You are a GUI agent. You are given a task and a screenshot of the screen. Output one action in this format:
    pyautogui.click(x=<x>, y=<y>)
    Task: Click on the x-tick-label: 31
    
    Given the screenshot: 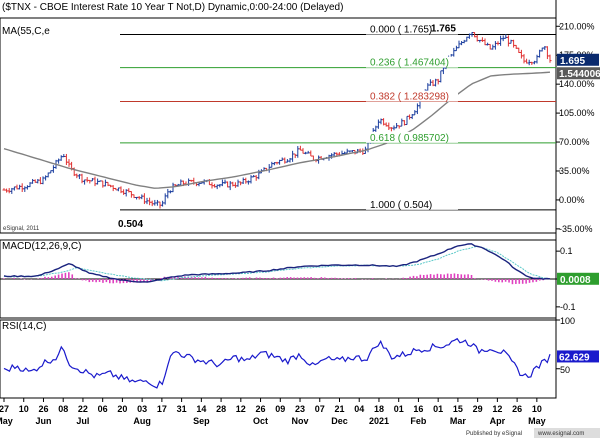 What is the action you would take?
    pyautogui.click(x=182, y=409)
    